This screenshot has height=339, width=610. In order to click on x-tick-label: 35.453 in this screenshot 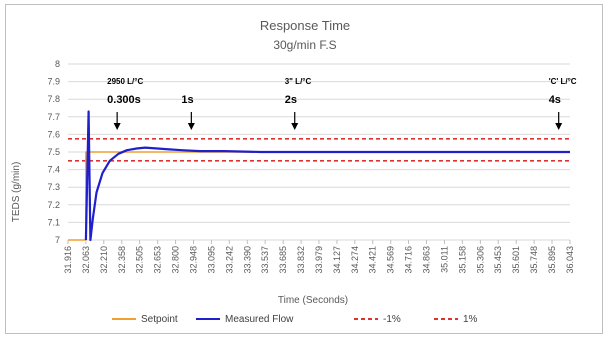, I will do `click(498, 260)`.